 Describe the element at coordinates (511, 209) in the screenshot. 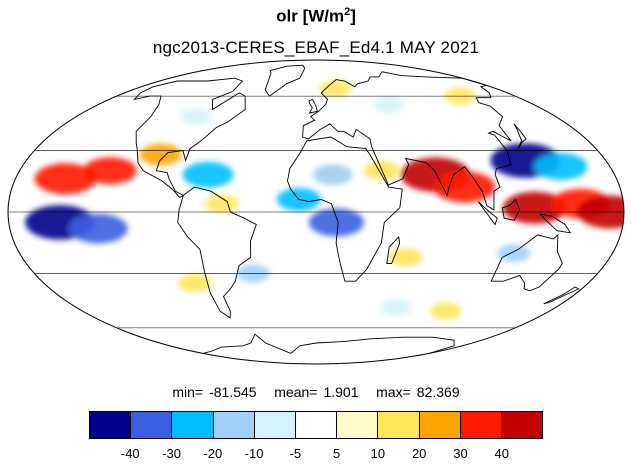

I see `coastline-borneo` at that location.